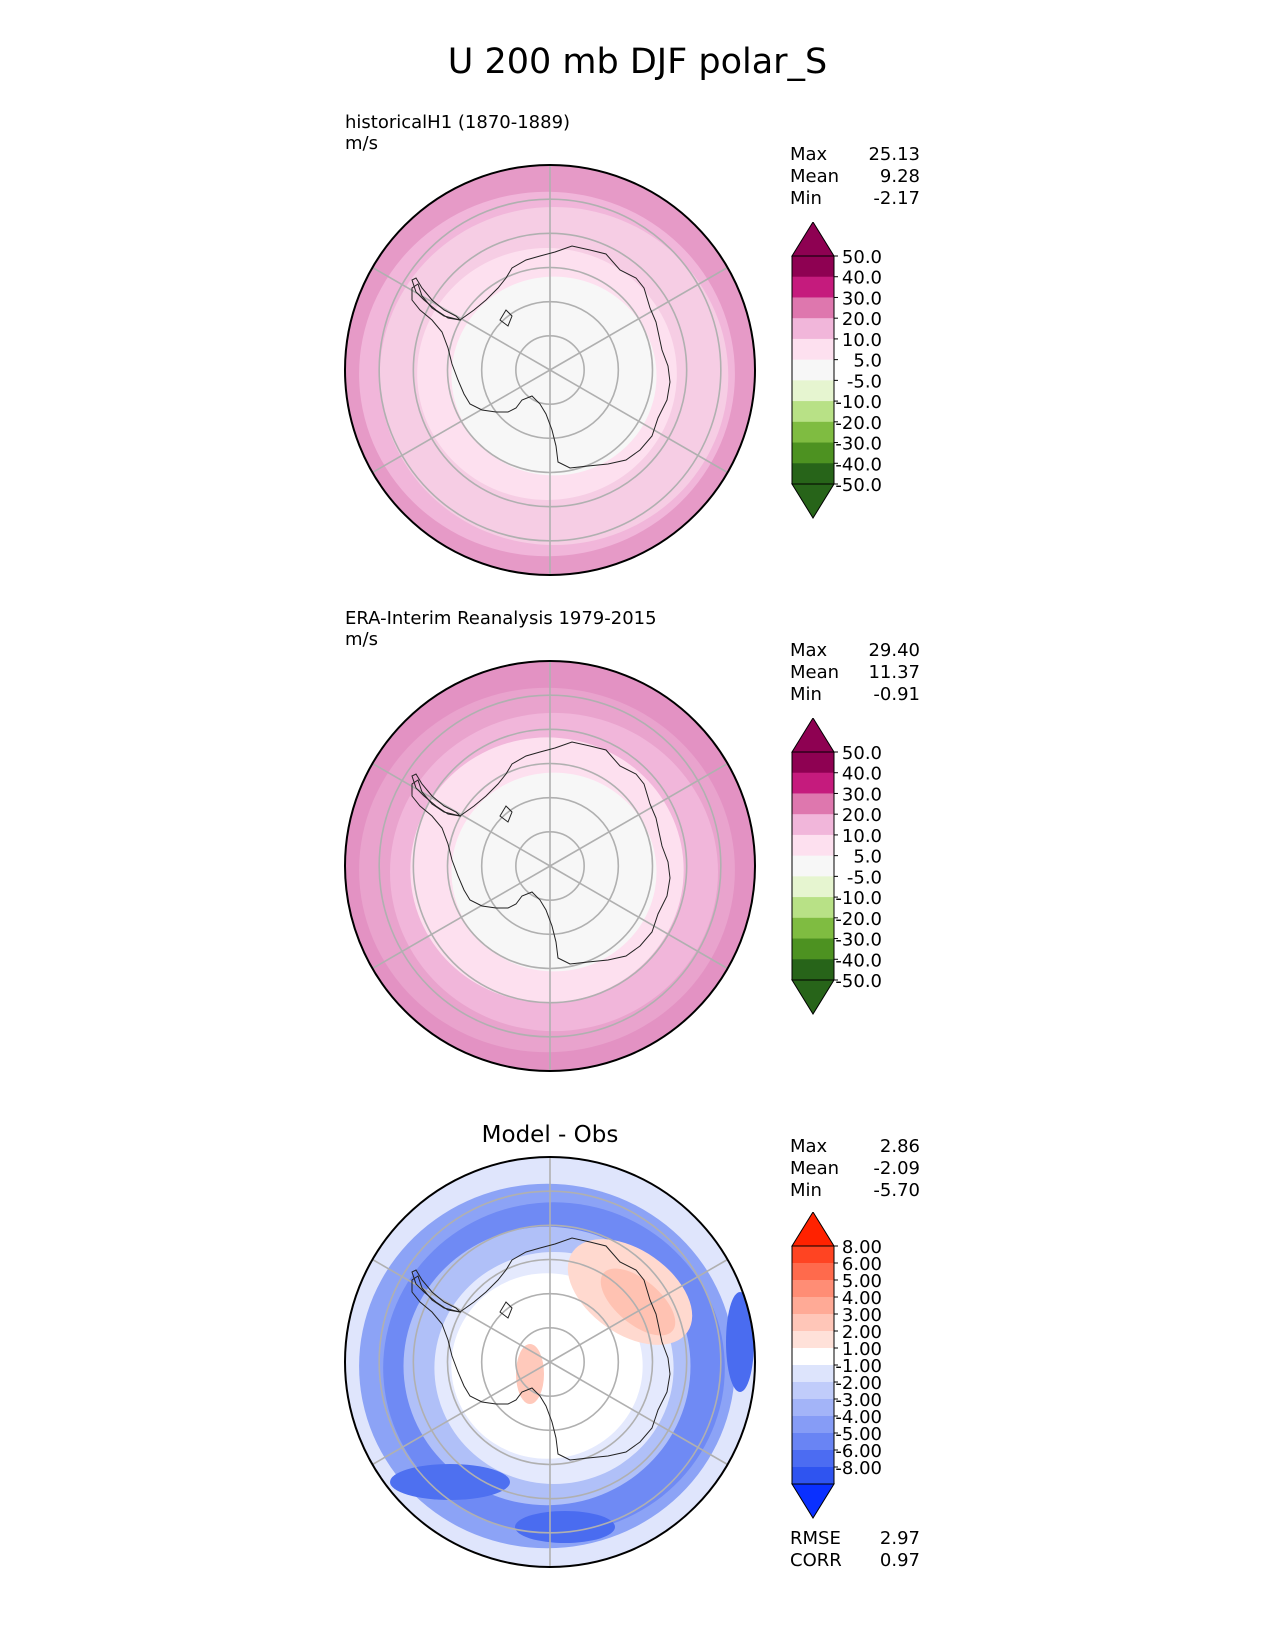  I want to click on colorbar-tick-label: 4.00, so click(862, 1298).